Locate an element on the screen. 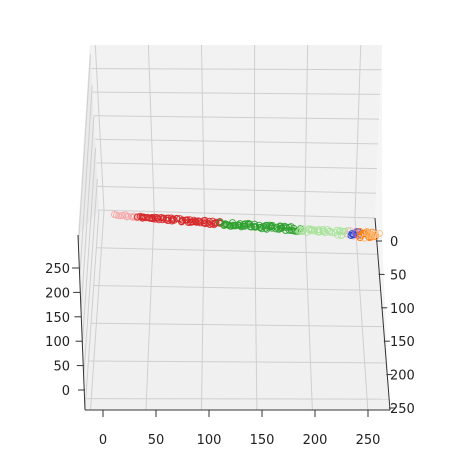 The width and height of the screenshot is (462, 466). right-tick-label: 0 is located at coordinates (394, 242).